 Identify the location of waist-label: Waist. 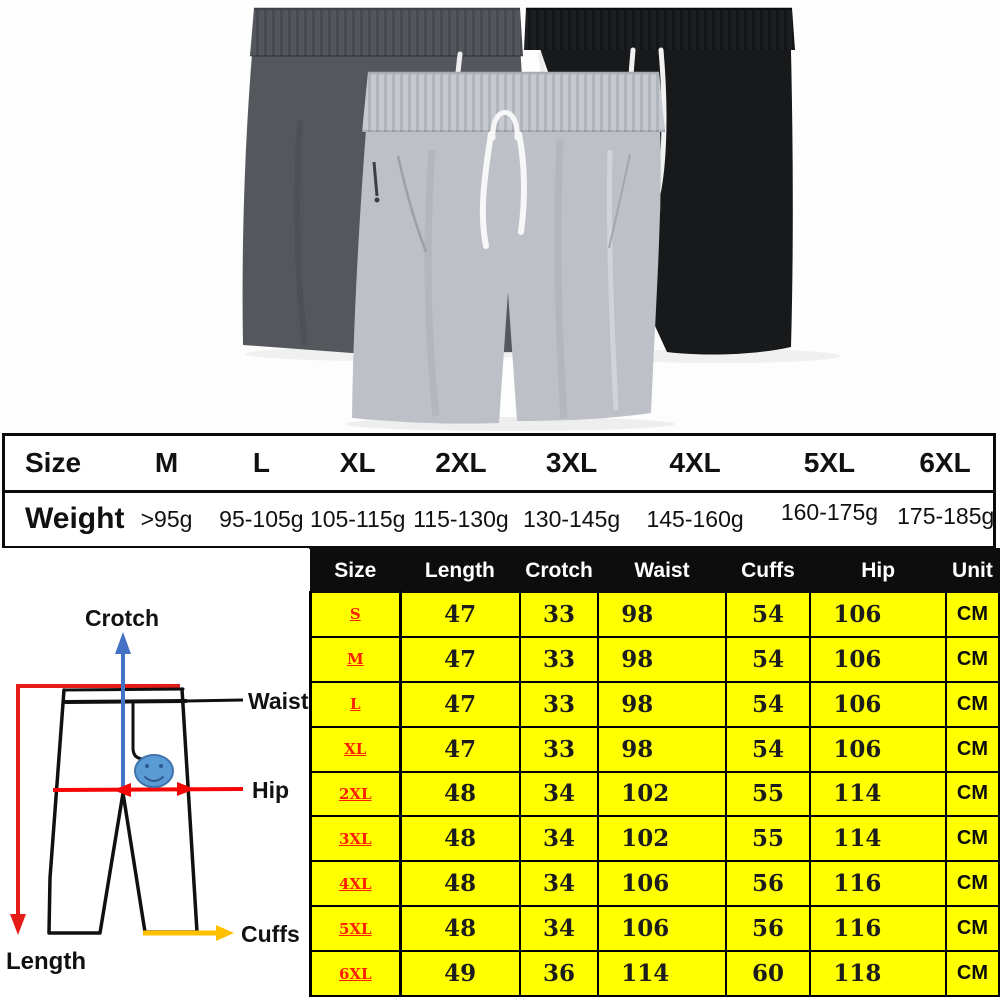
(278, 701).